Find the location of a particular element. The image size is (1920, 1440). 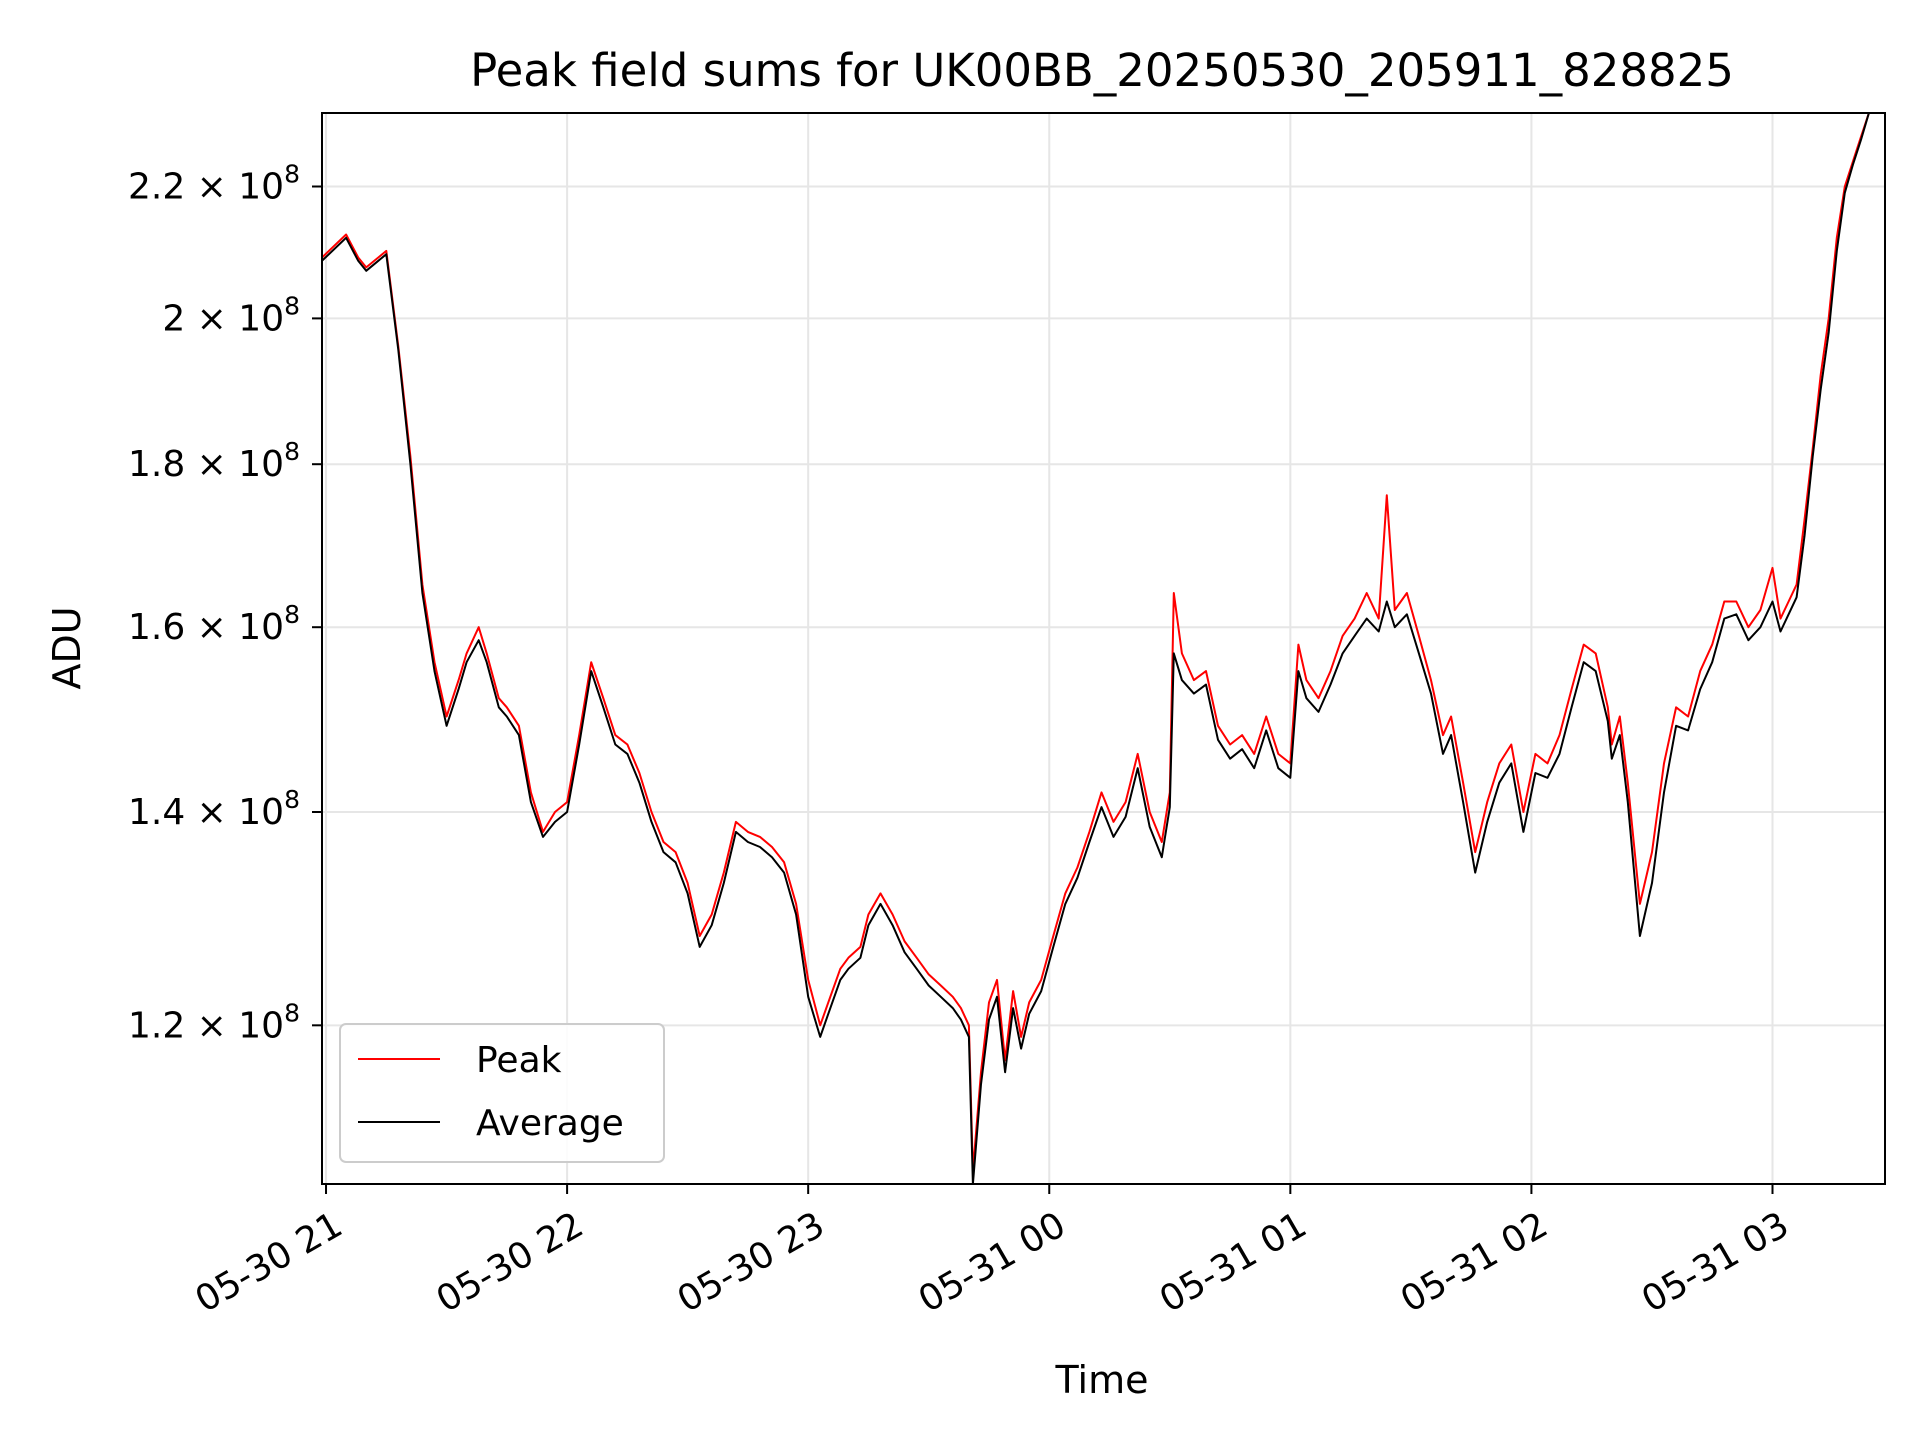

y-tick-label: 1.6 × 108 is located at coordinates (214, 624).